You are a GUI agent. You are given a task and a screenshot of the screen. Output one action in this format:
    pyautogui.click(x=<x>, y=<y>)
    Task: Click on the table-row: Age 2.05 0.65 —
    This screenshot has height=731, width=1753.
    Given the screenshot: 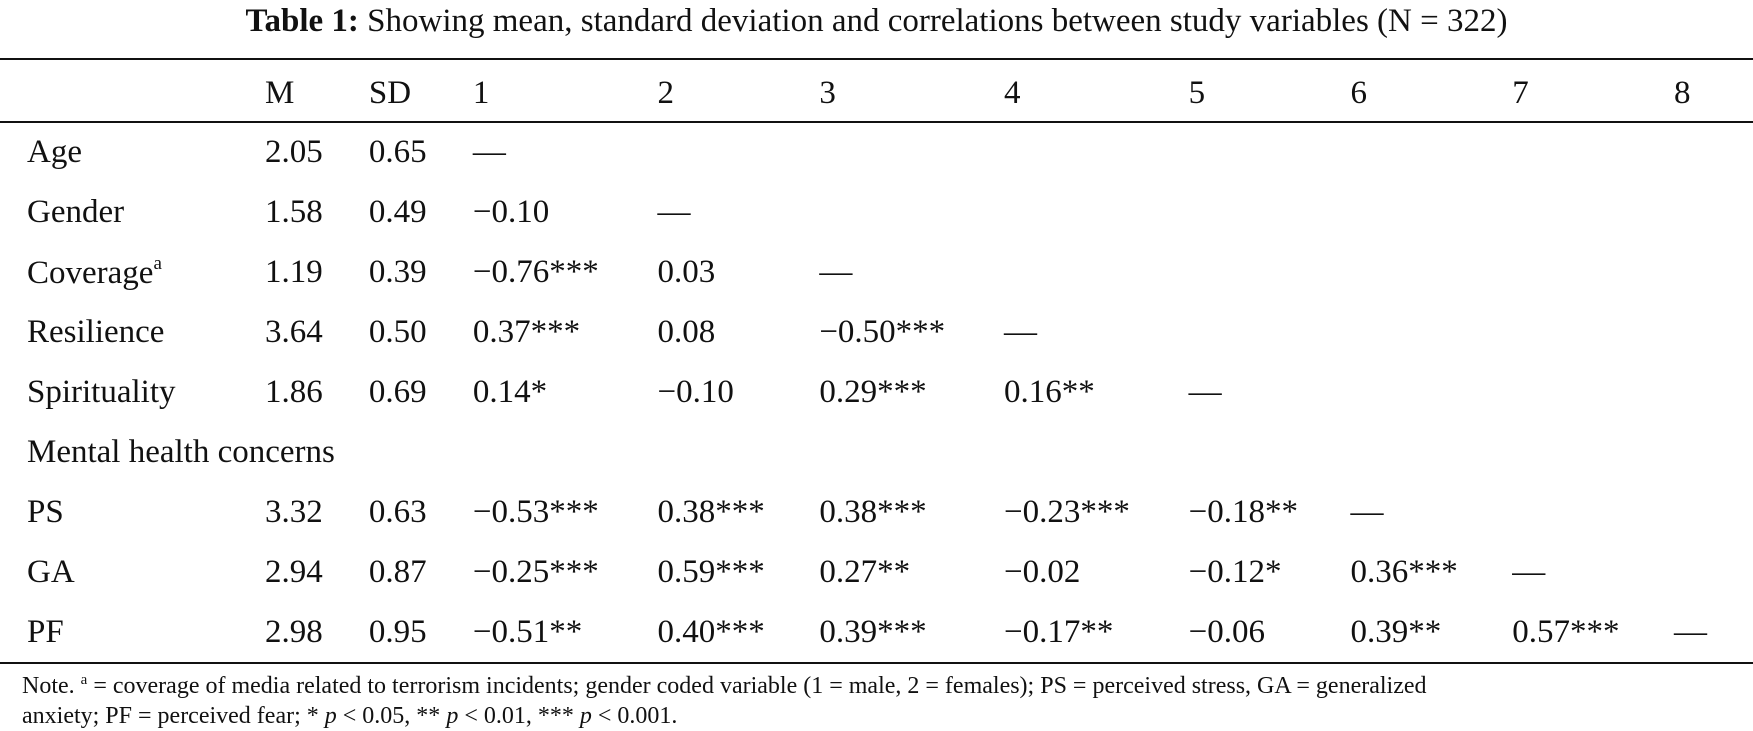 What is the action you would take?
    pyautogui.click(x=876, y=152)
    